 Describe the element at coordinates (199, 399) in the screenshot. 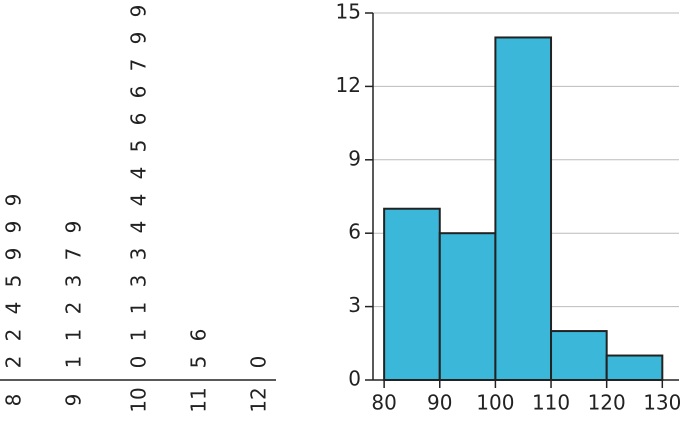

I see `stem: 11` at that location.